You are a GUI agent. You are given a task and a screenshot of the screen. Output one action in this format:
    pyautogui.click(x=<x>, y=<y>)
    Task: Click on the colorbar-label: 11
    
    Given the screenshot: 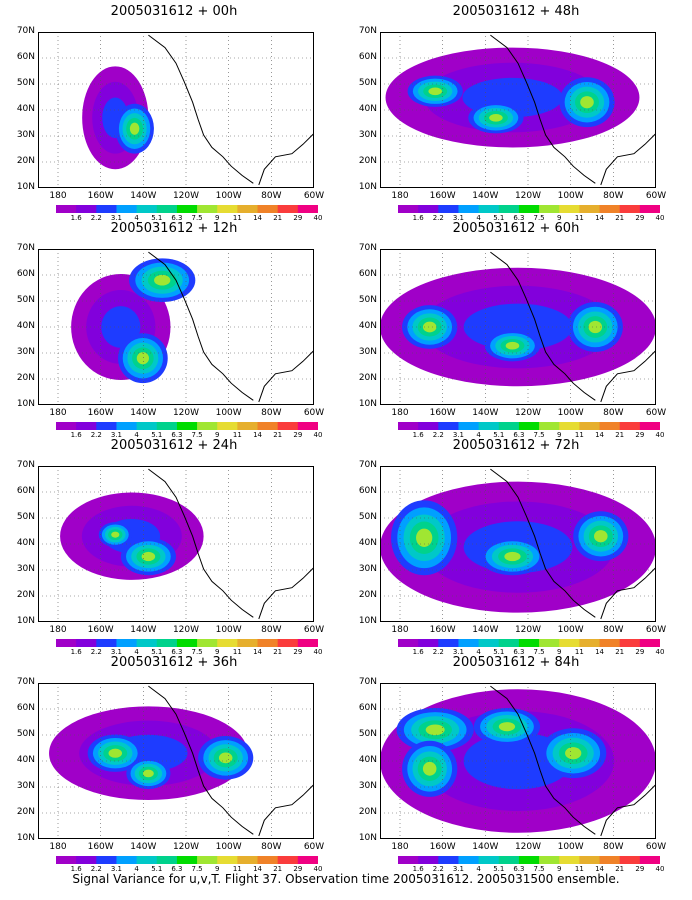 What is the action you would take?
    pyautogui.click(x=237, y=869)
    